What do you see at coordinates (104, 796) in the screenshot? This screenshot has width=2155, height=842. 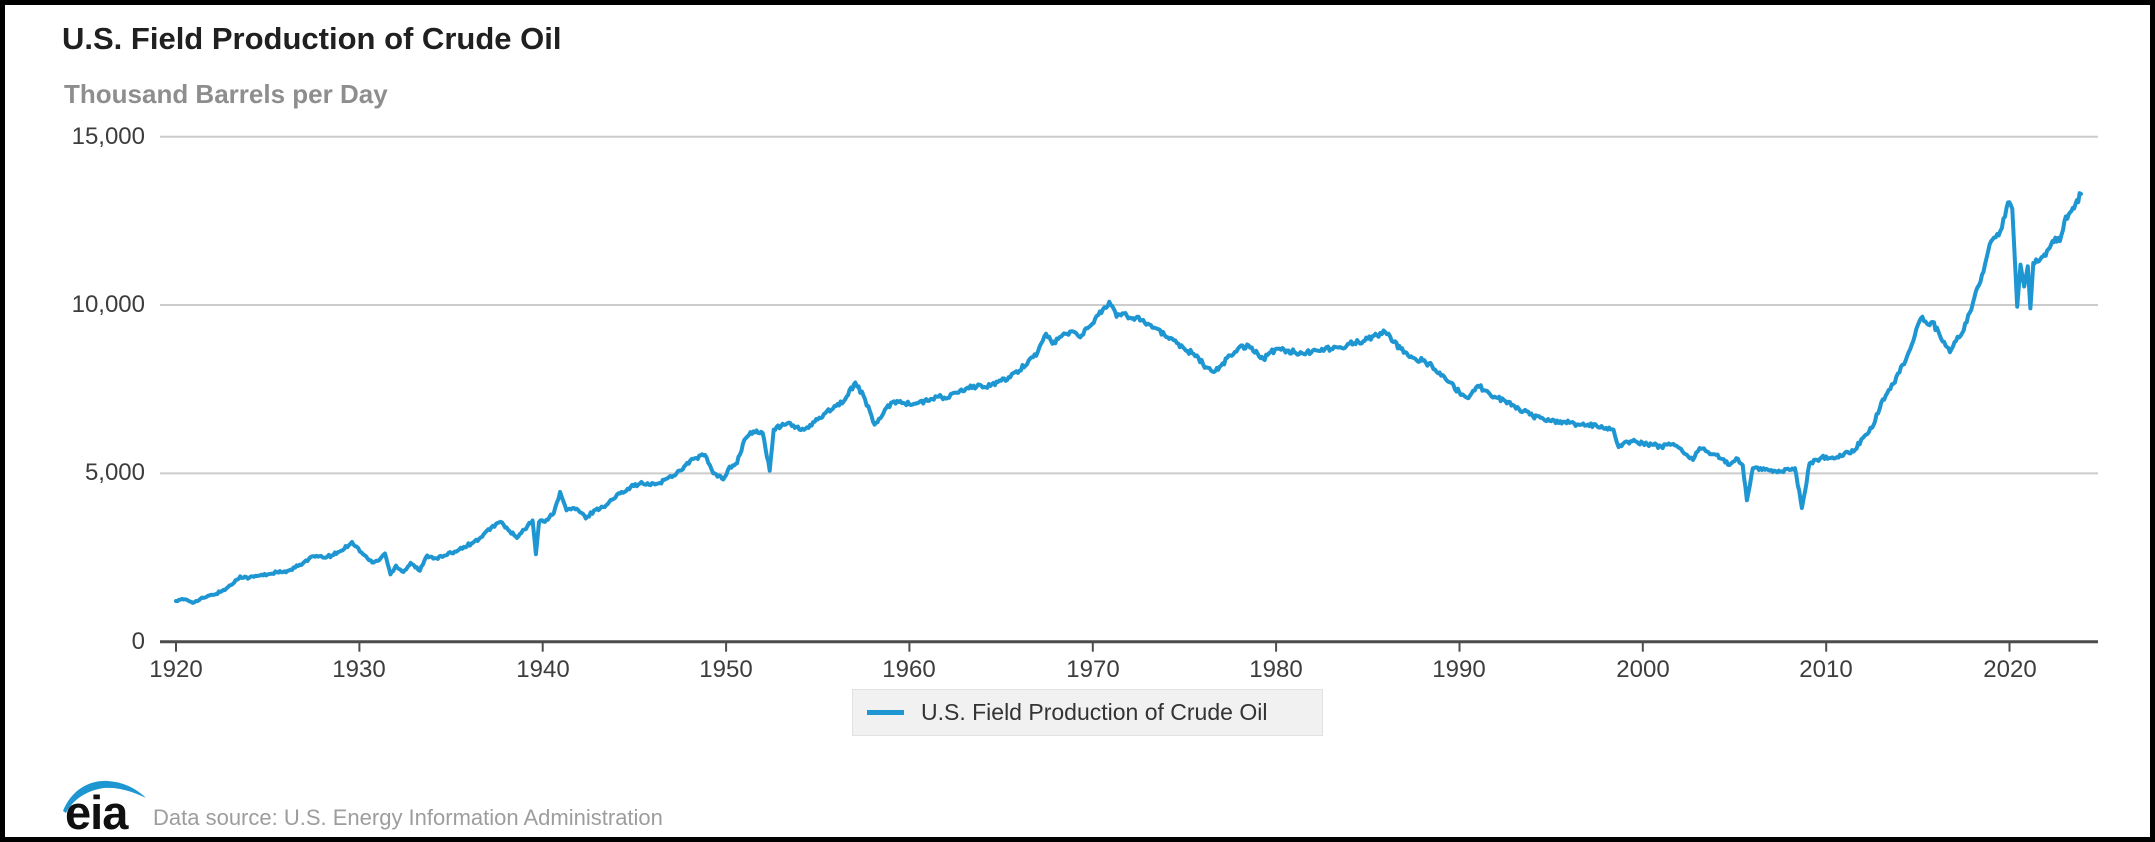 I see `eia-logo-swoosh-icon` at bounding box center [104, 796].